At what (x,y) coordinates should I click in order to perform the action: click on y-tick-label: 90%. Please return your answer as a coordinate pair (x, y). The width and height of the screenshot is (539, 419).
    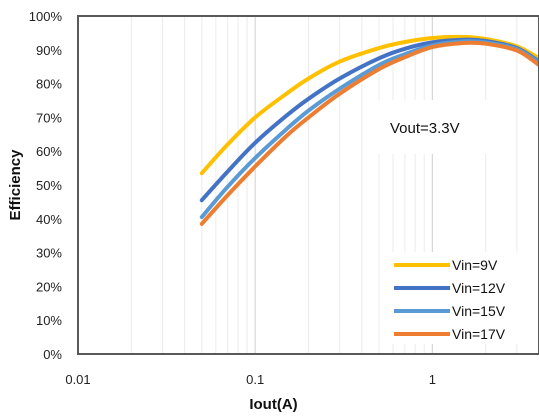
    Looking at the image, I should click on (49, 50).